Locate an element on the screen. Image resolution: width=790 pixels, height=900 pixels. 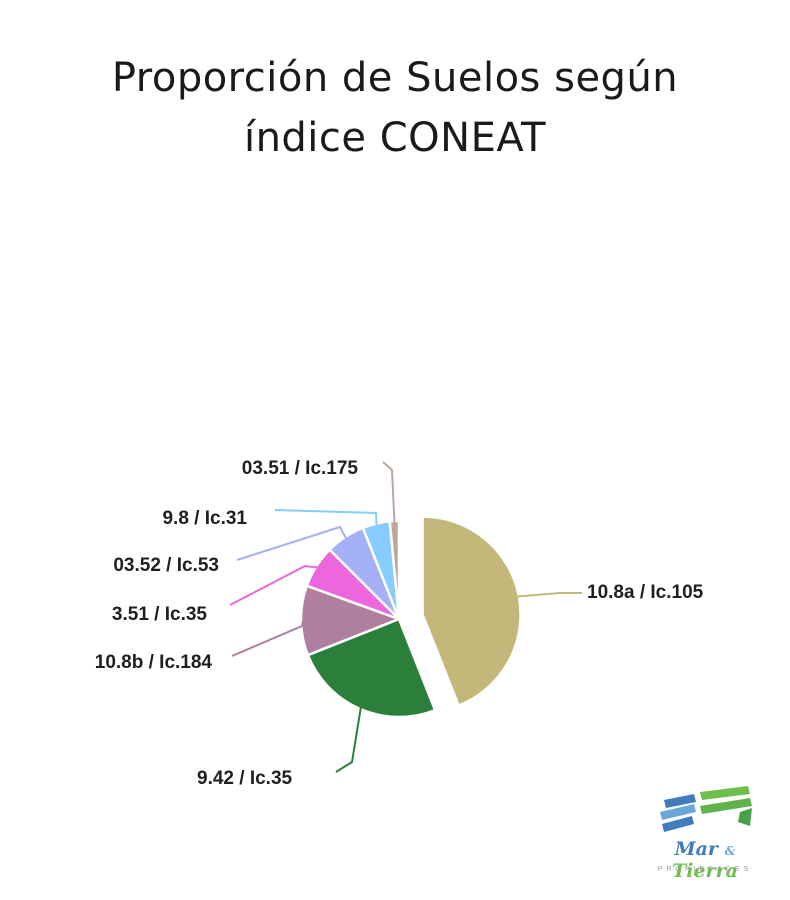
logo-mark-icon is located at coordinates (706, 809).